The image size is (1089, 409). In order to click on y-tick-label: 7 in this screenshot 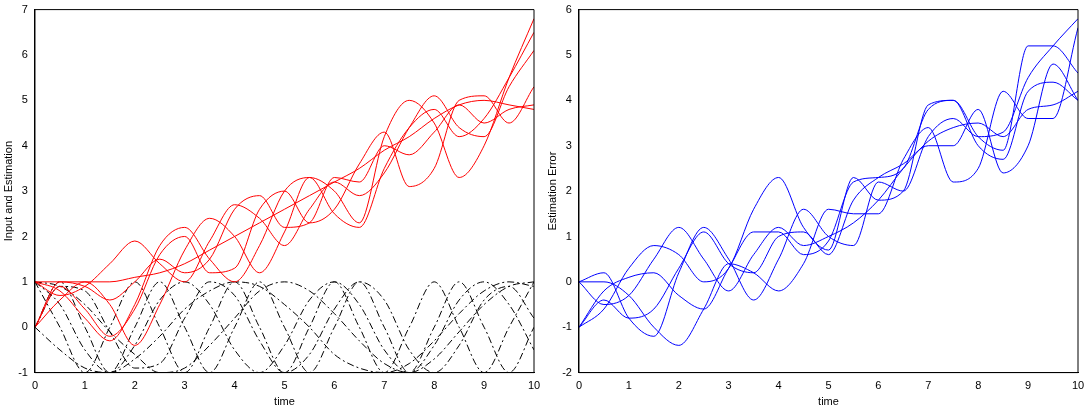, I will do `click(24, 8)`.